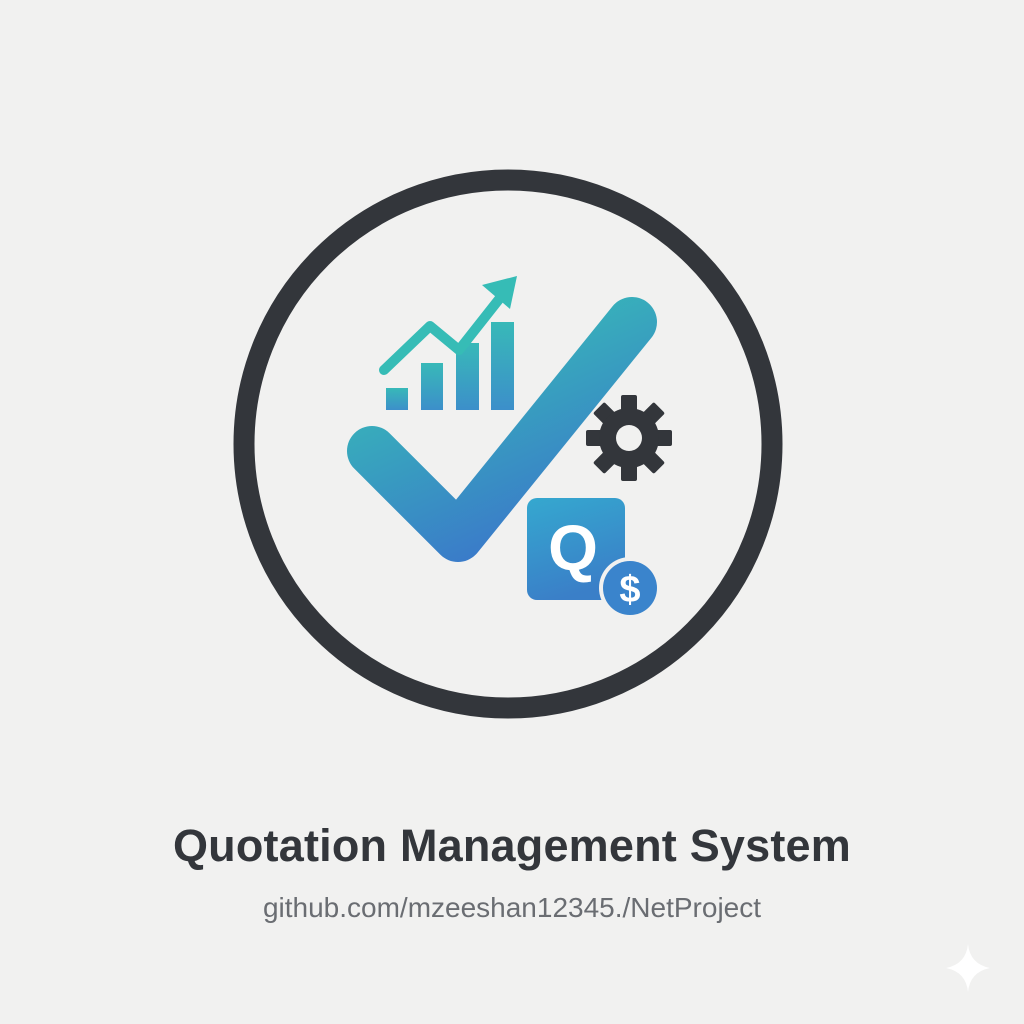 The width and height of the screenshot is (1024, 1024). I want to click on gear-icon, so click(629, 438).